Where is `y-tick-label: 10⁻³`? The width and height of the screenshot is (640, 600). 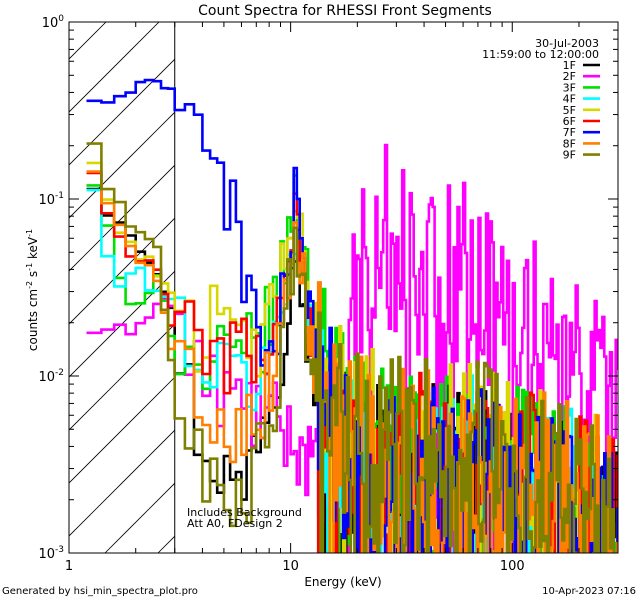
y-tick-label: 10⁻³ is located at coordinates (51, 553).